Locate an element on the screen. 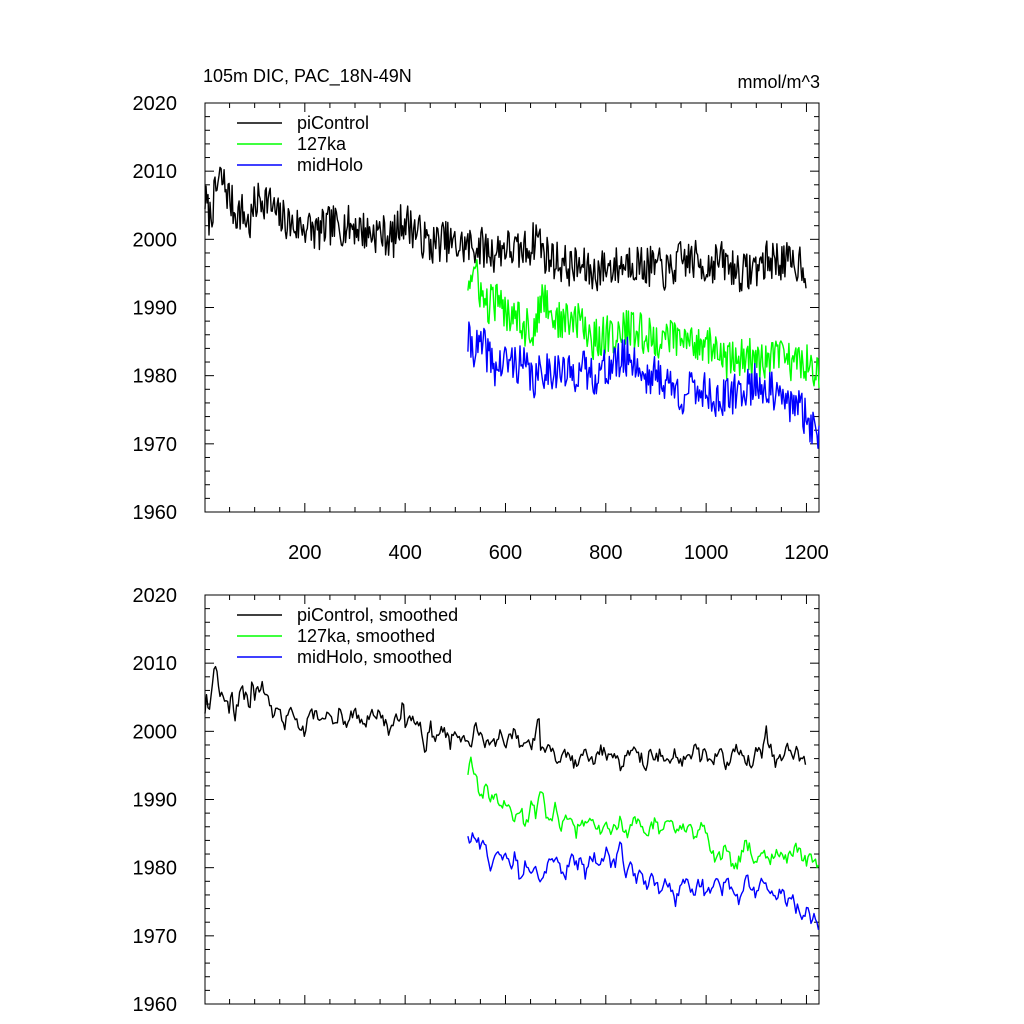 This screenshot has width=1024, height=1024. units-label: mmol/m^3 is located at coordinates (779, 82).